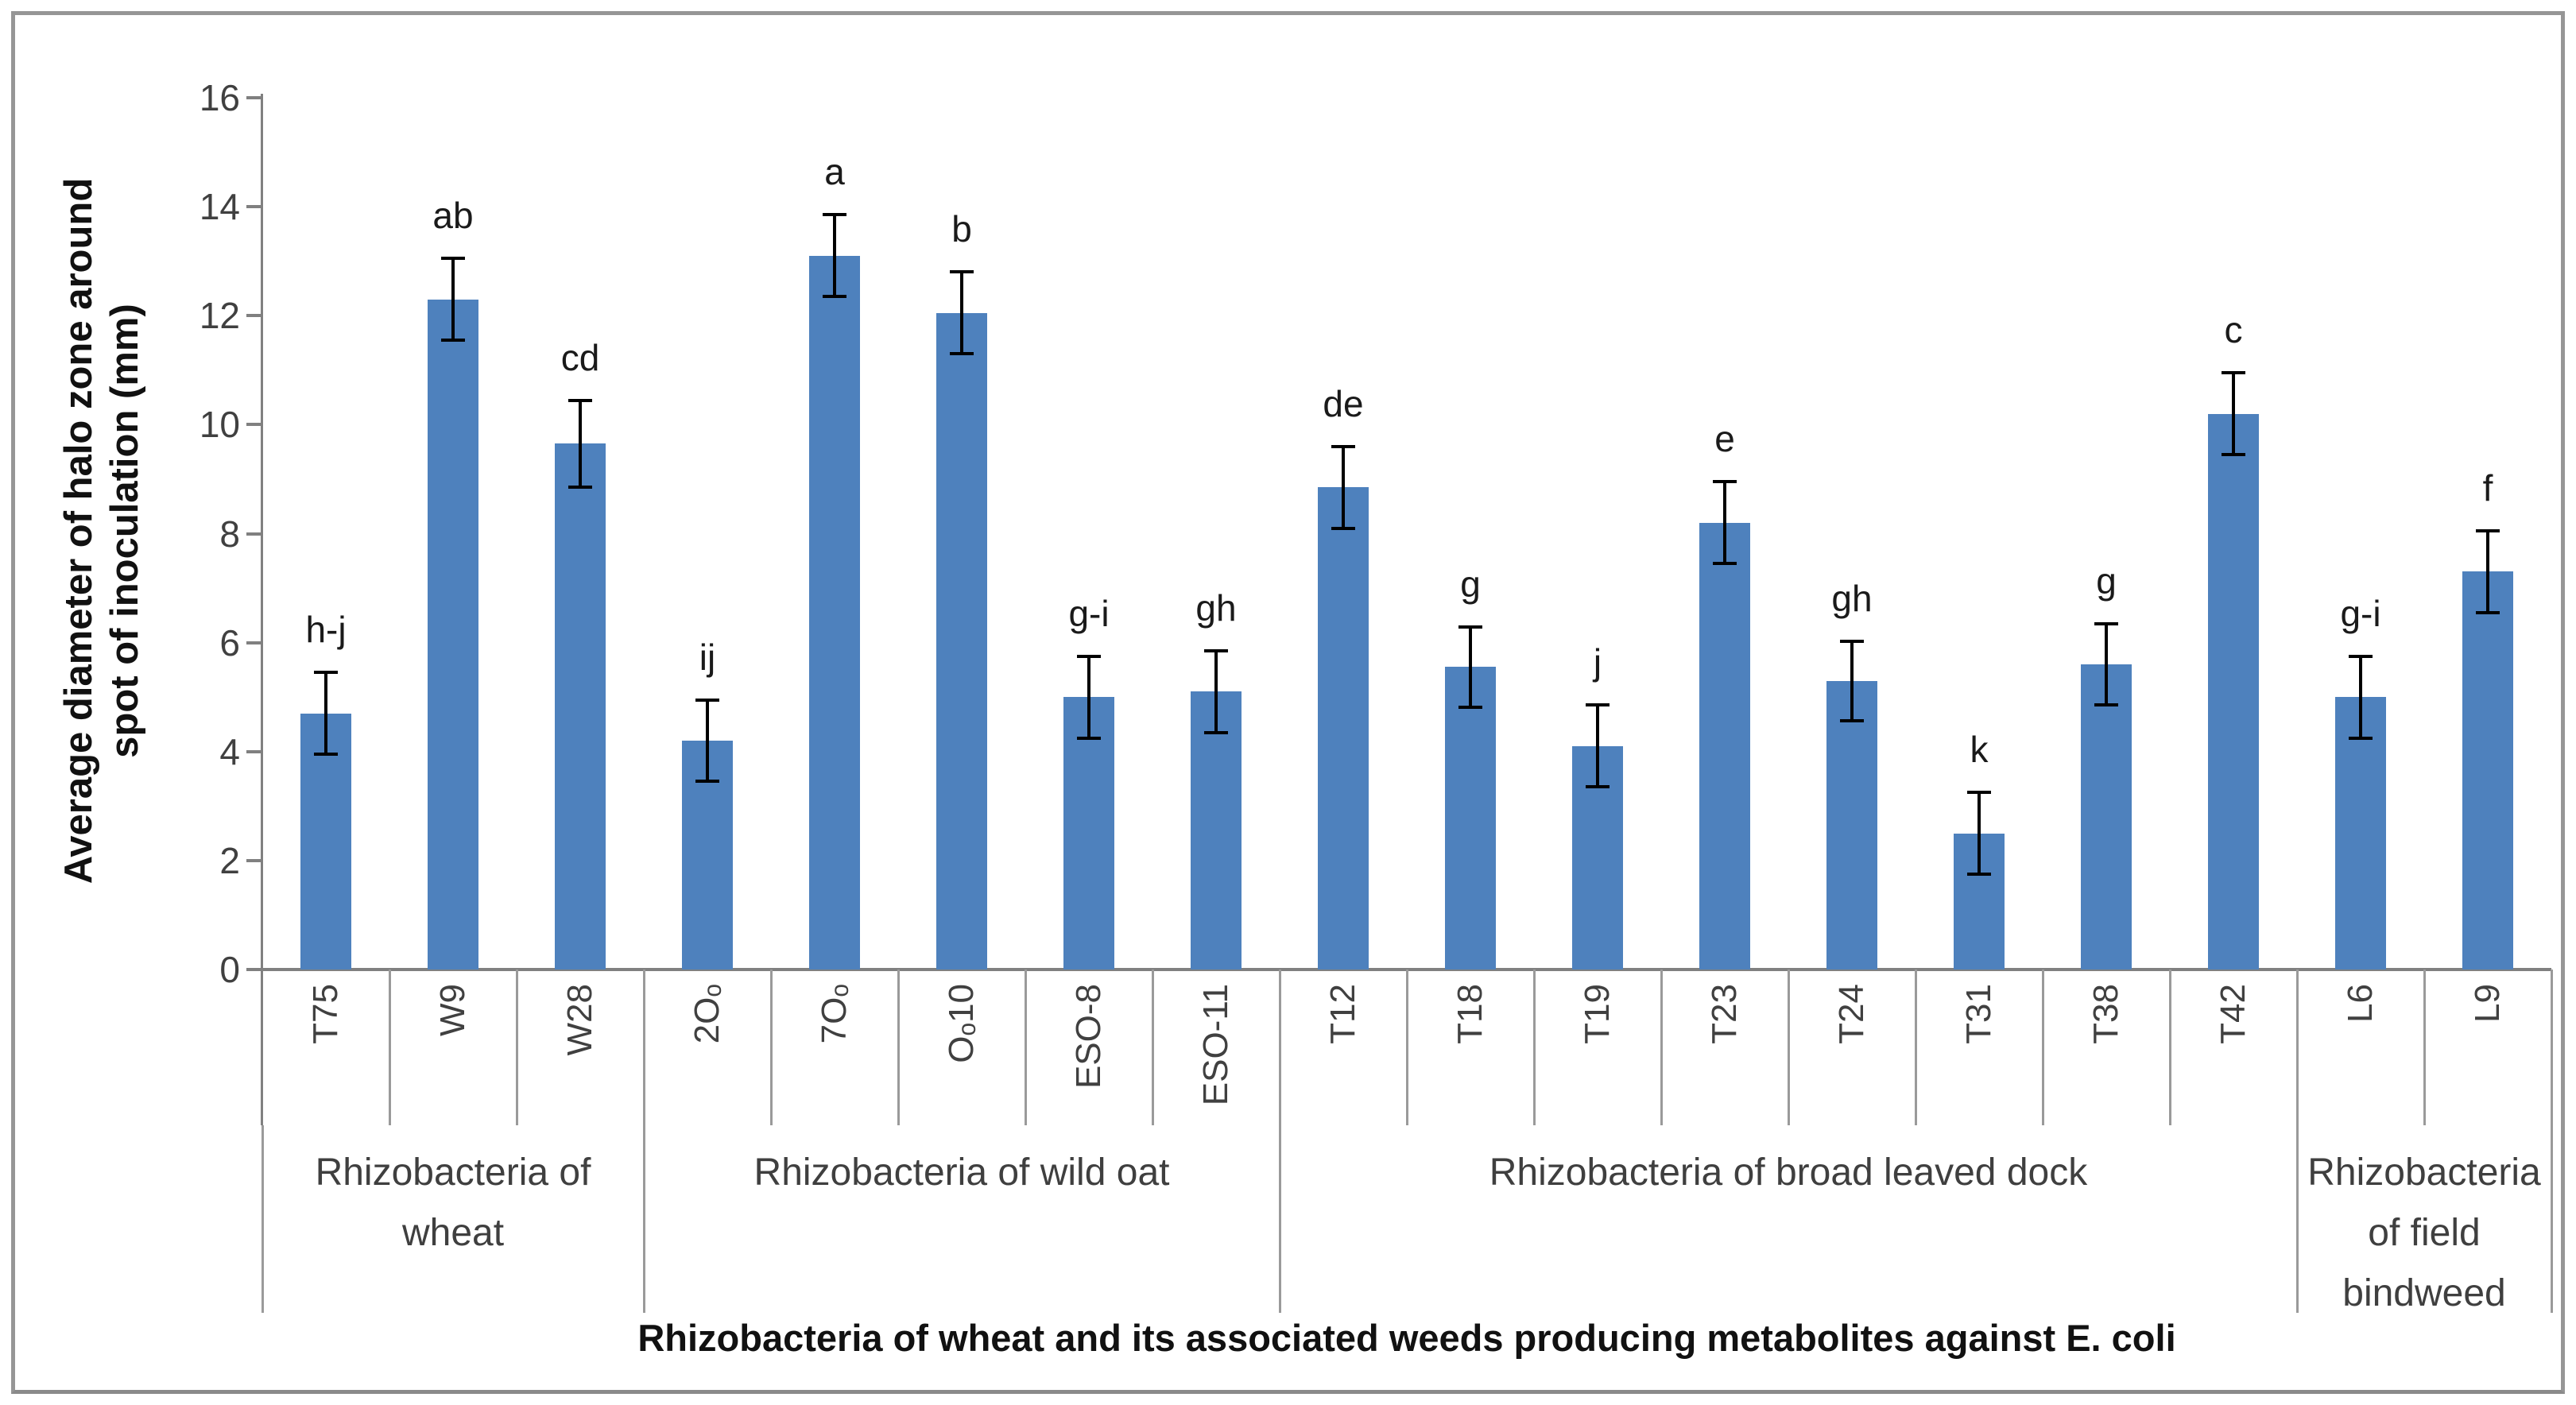 The image size is (2576, 1405). I want to click on category-label: ESO-11, so click(1215, 1045).